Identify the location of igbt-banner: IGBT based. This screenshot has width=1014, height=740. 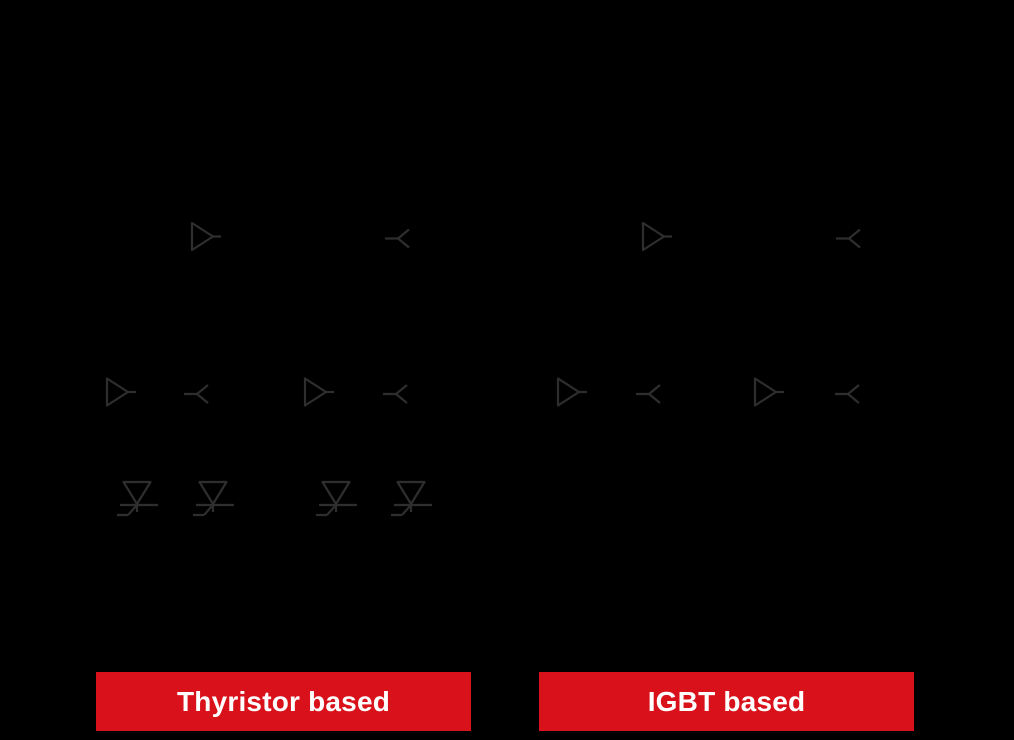
(726, 701).